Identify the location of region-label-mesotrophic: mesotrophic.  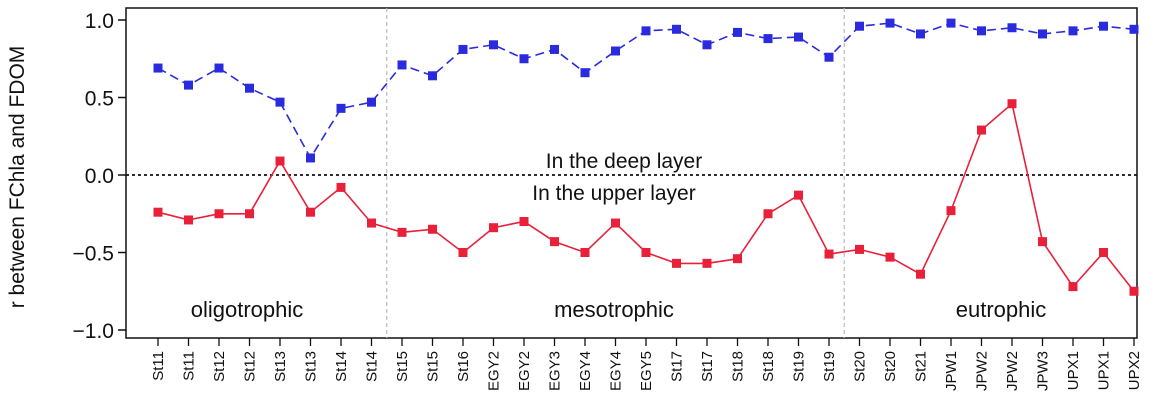
(614, 309).